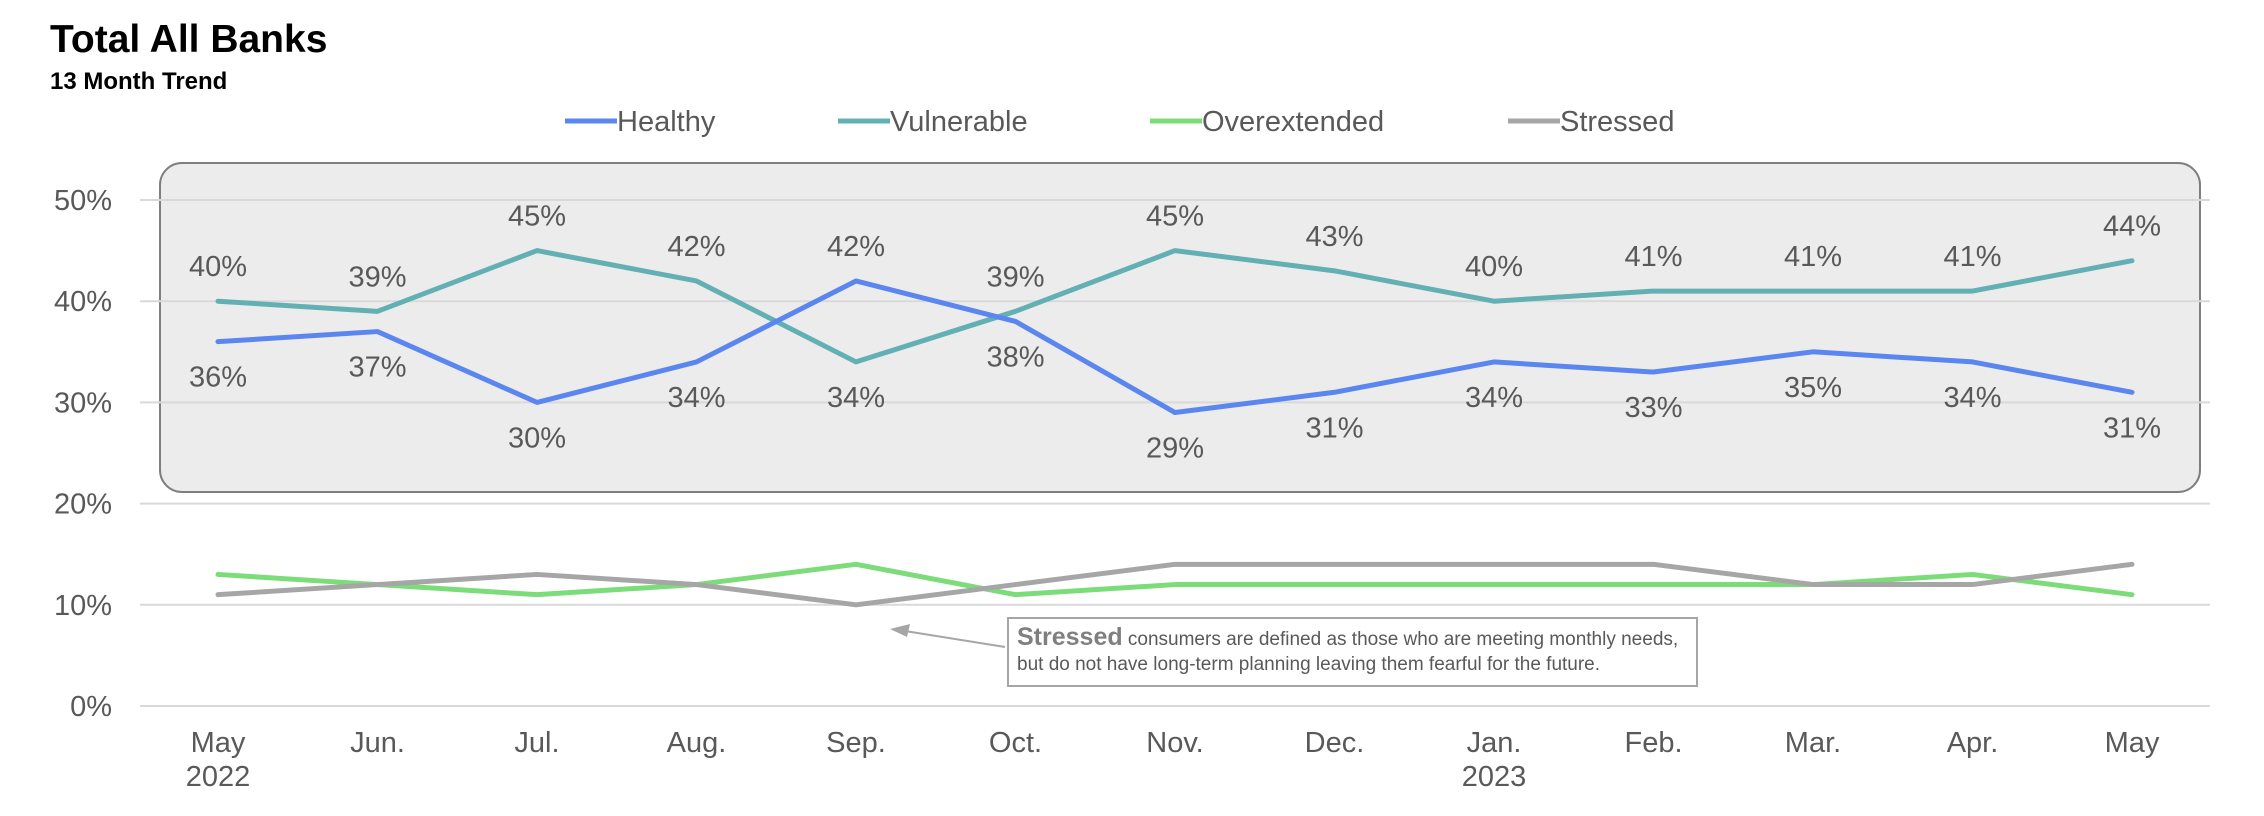  Describe the element at coordinates (959, 122) in the screenshot. I see `legend-label-vulnerable: Vulnerable` at that location.